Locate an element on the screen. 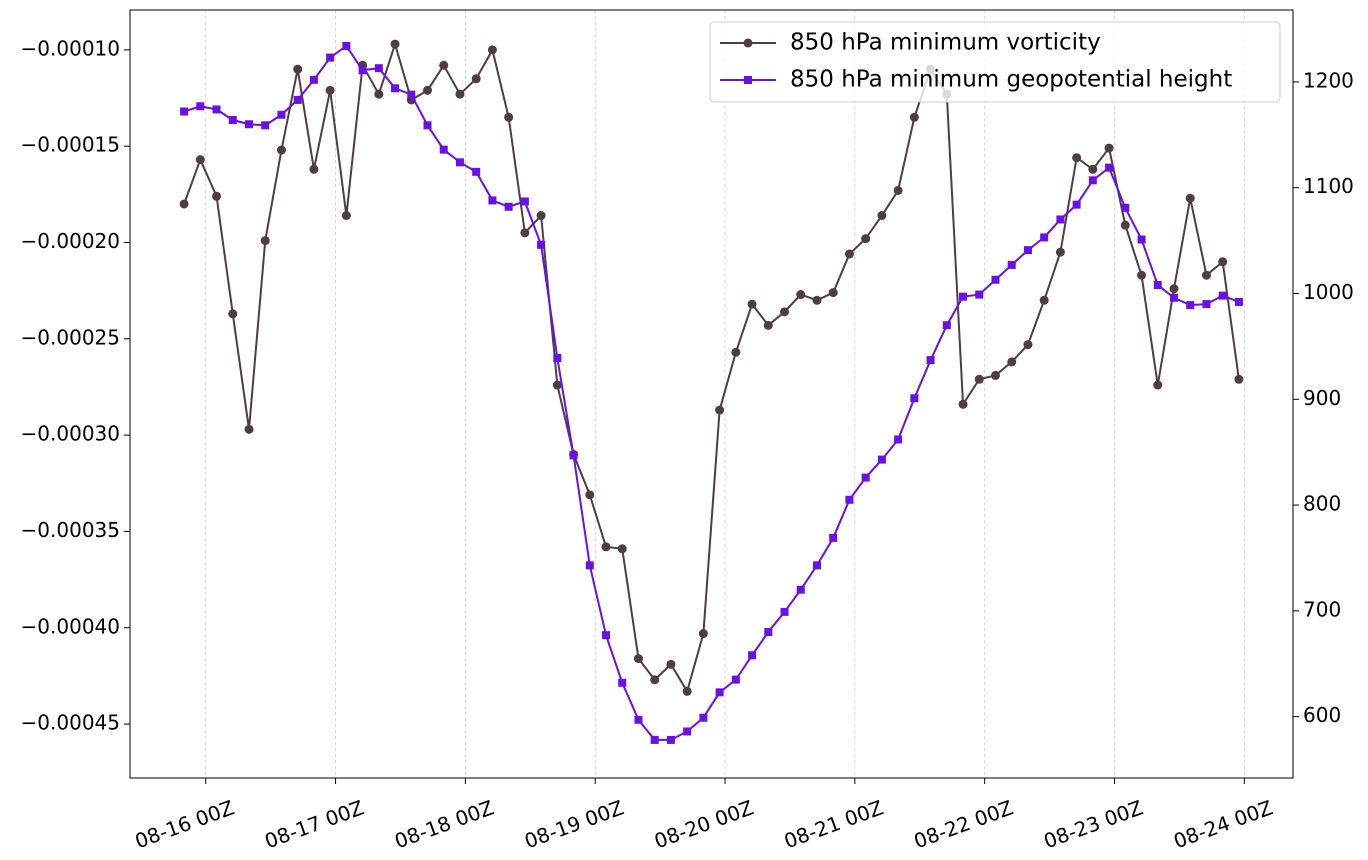 Image resolution: width=1368 pixels, height=860 pixels. x-tick-label: 08-16 00Z is located at coordinates (185, 824).